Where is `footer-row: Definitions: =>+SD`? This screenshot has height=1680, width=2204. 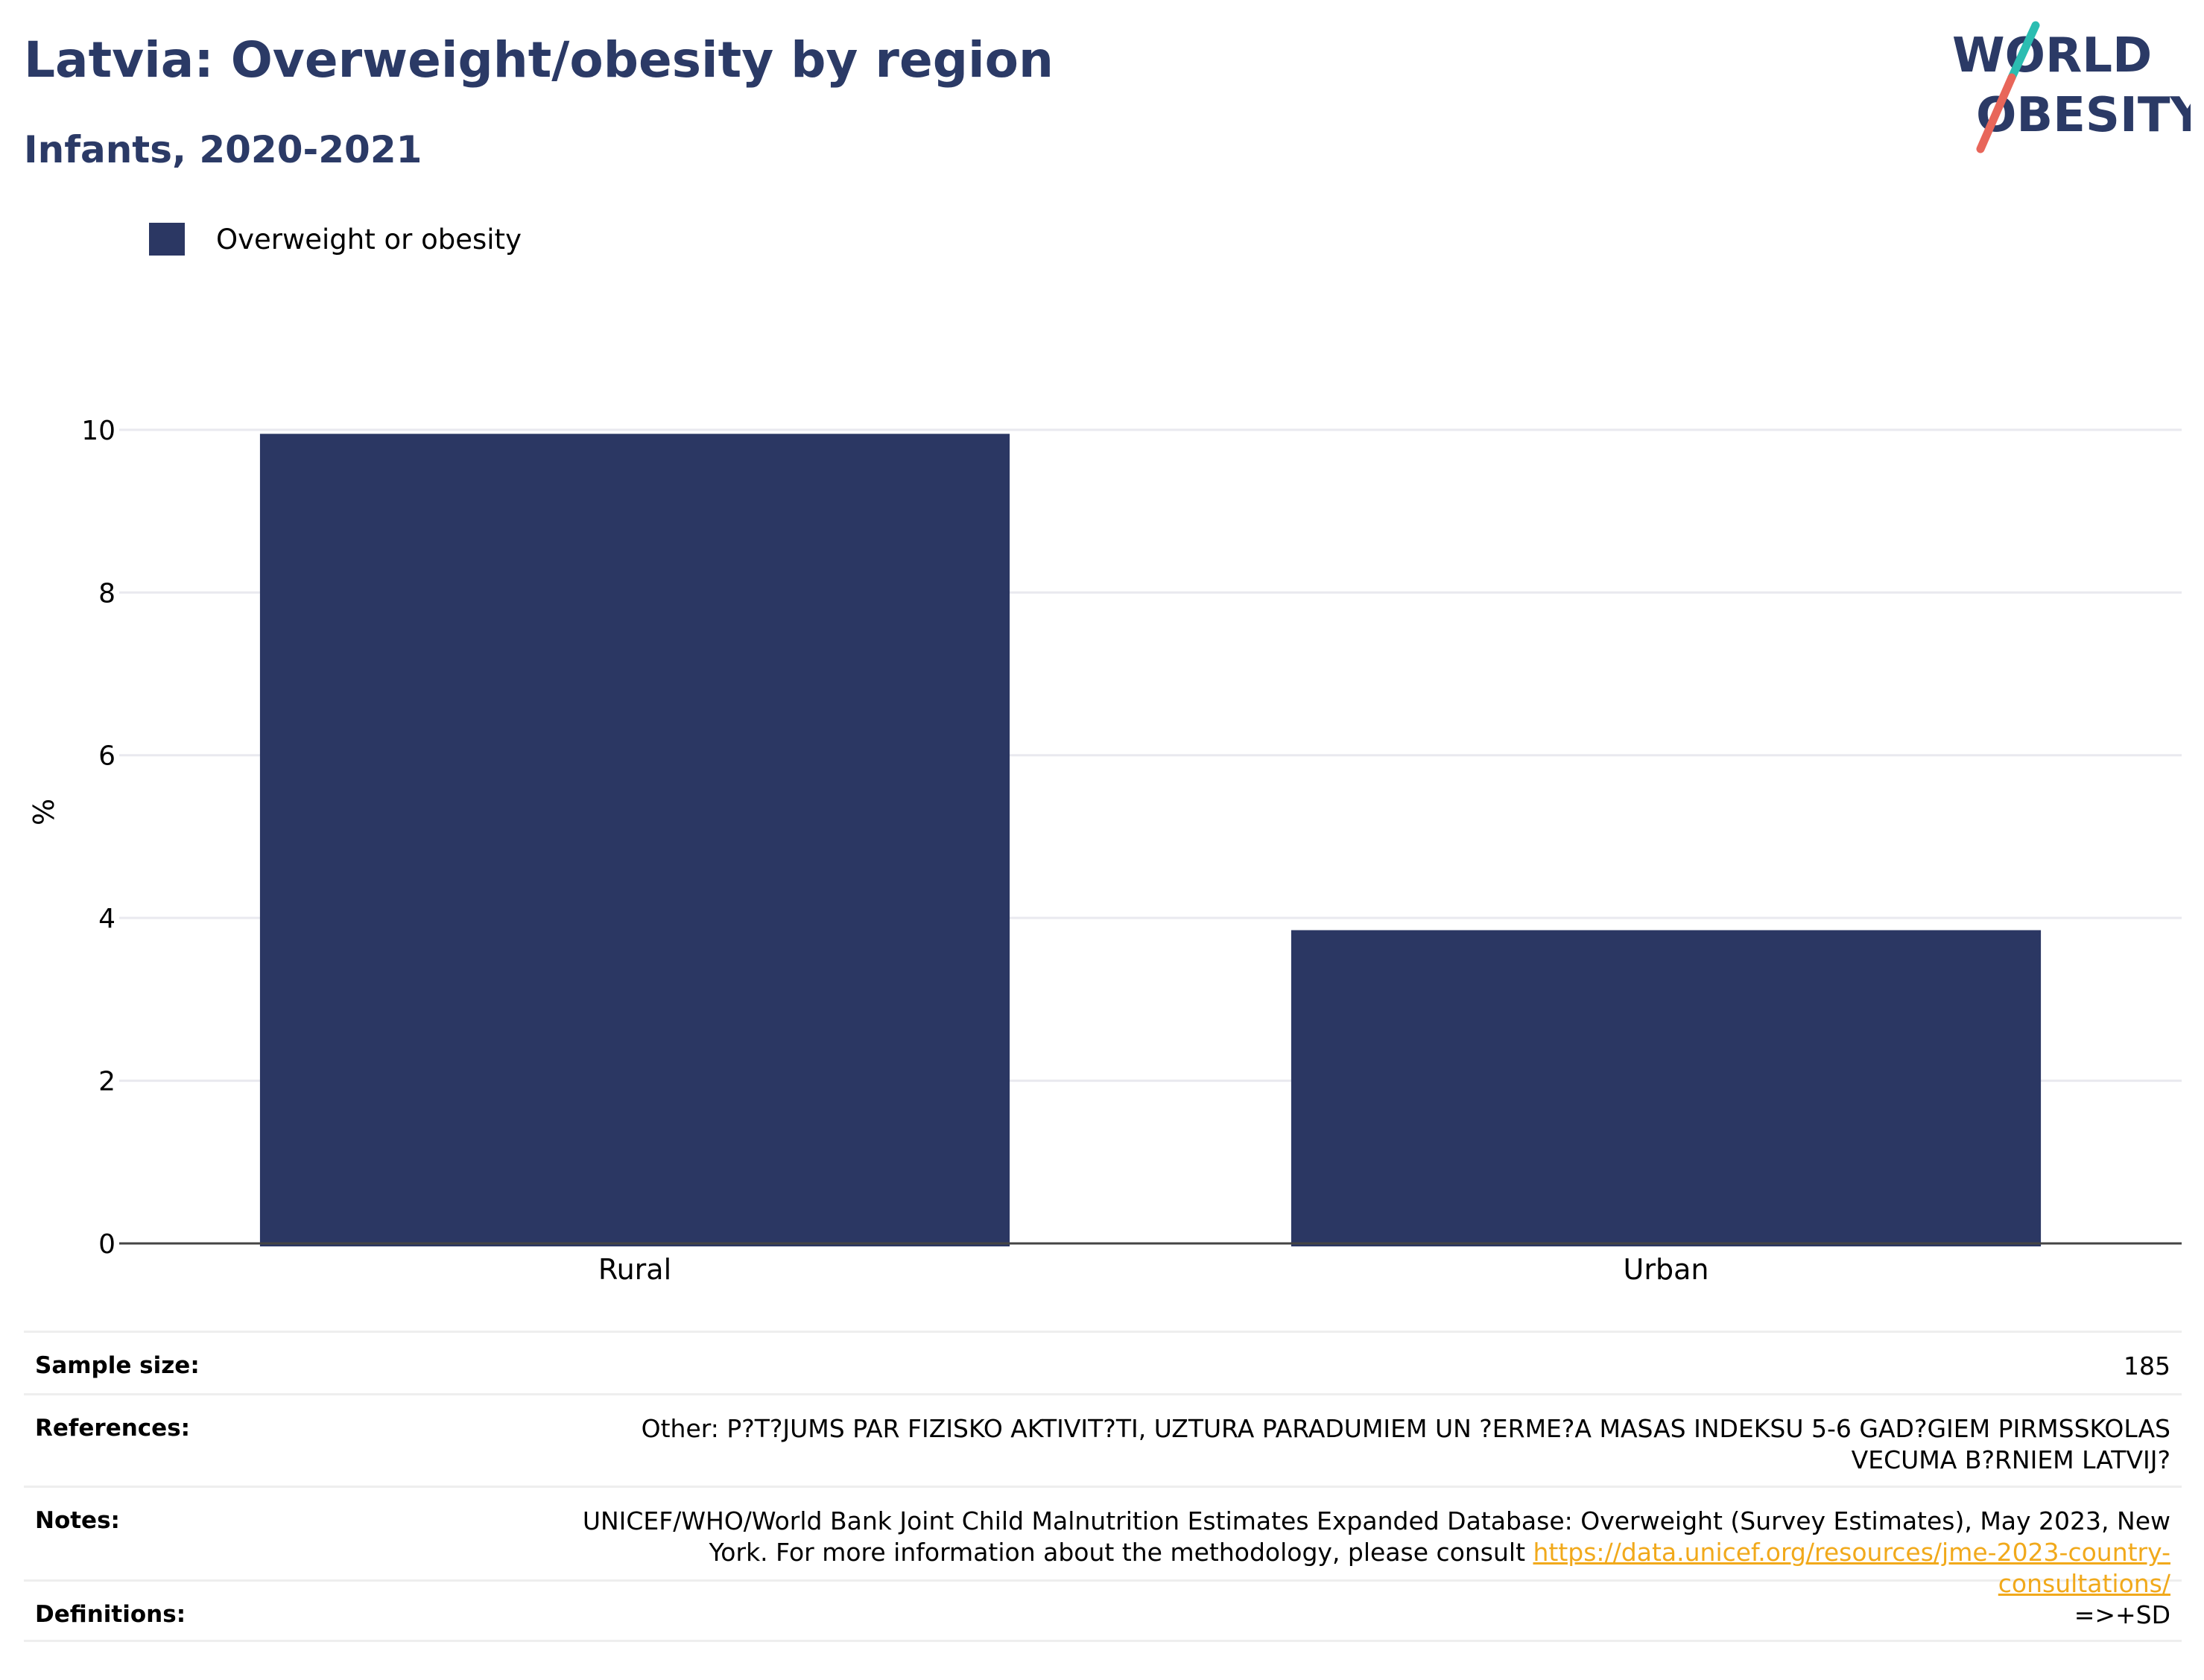 footer-row: Definitions: =>+SD is located at coordinates (1103, 1610).